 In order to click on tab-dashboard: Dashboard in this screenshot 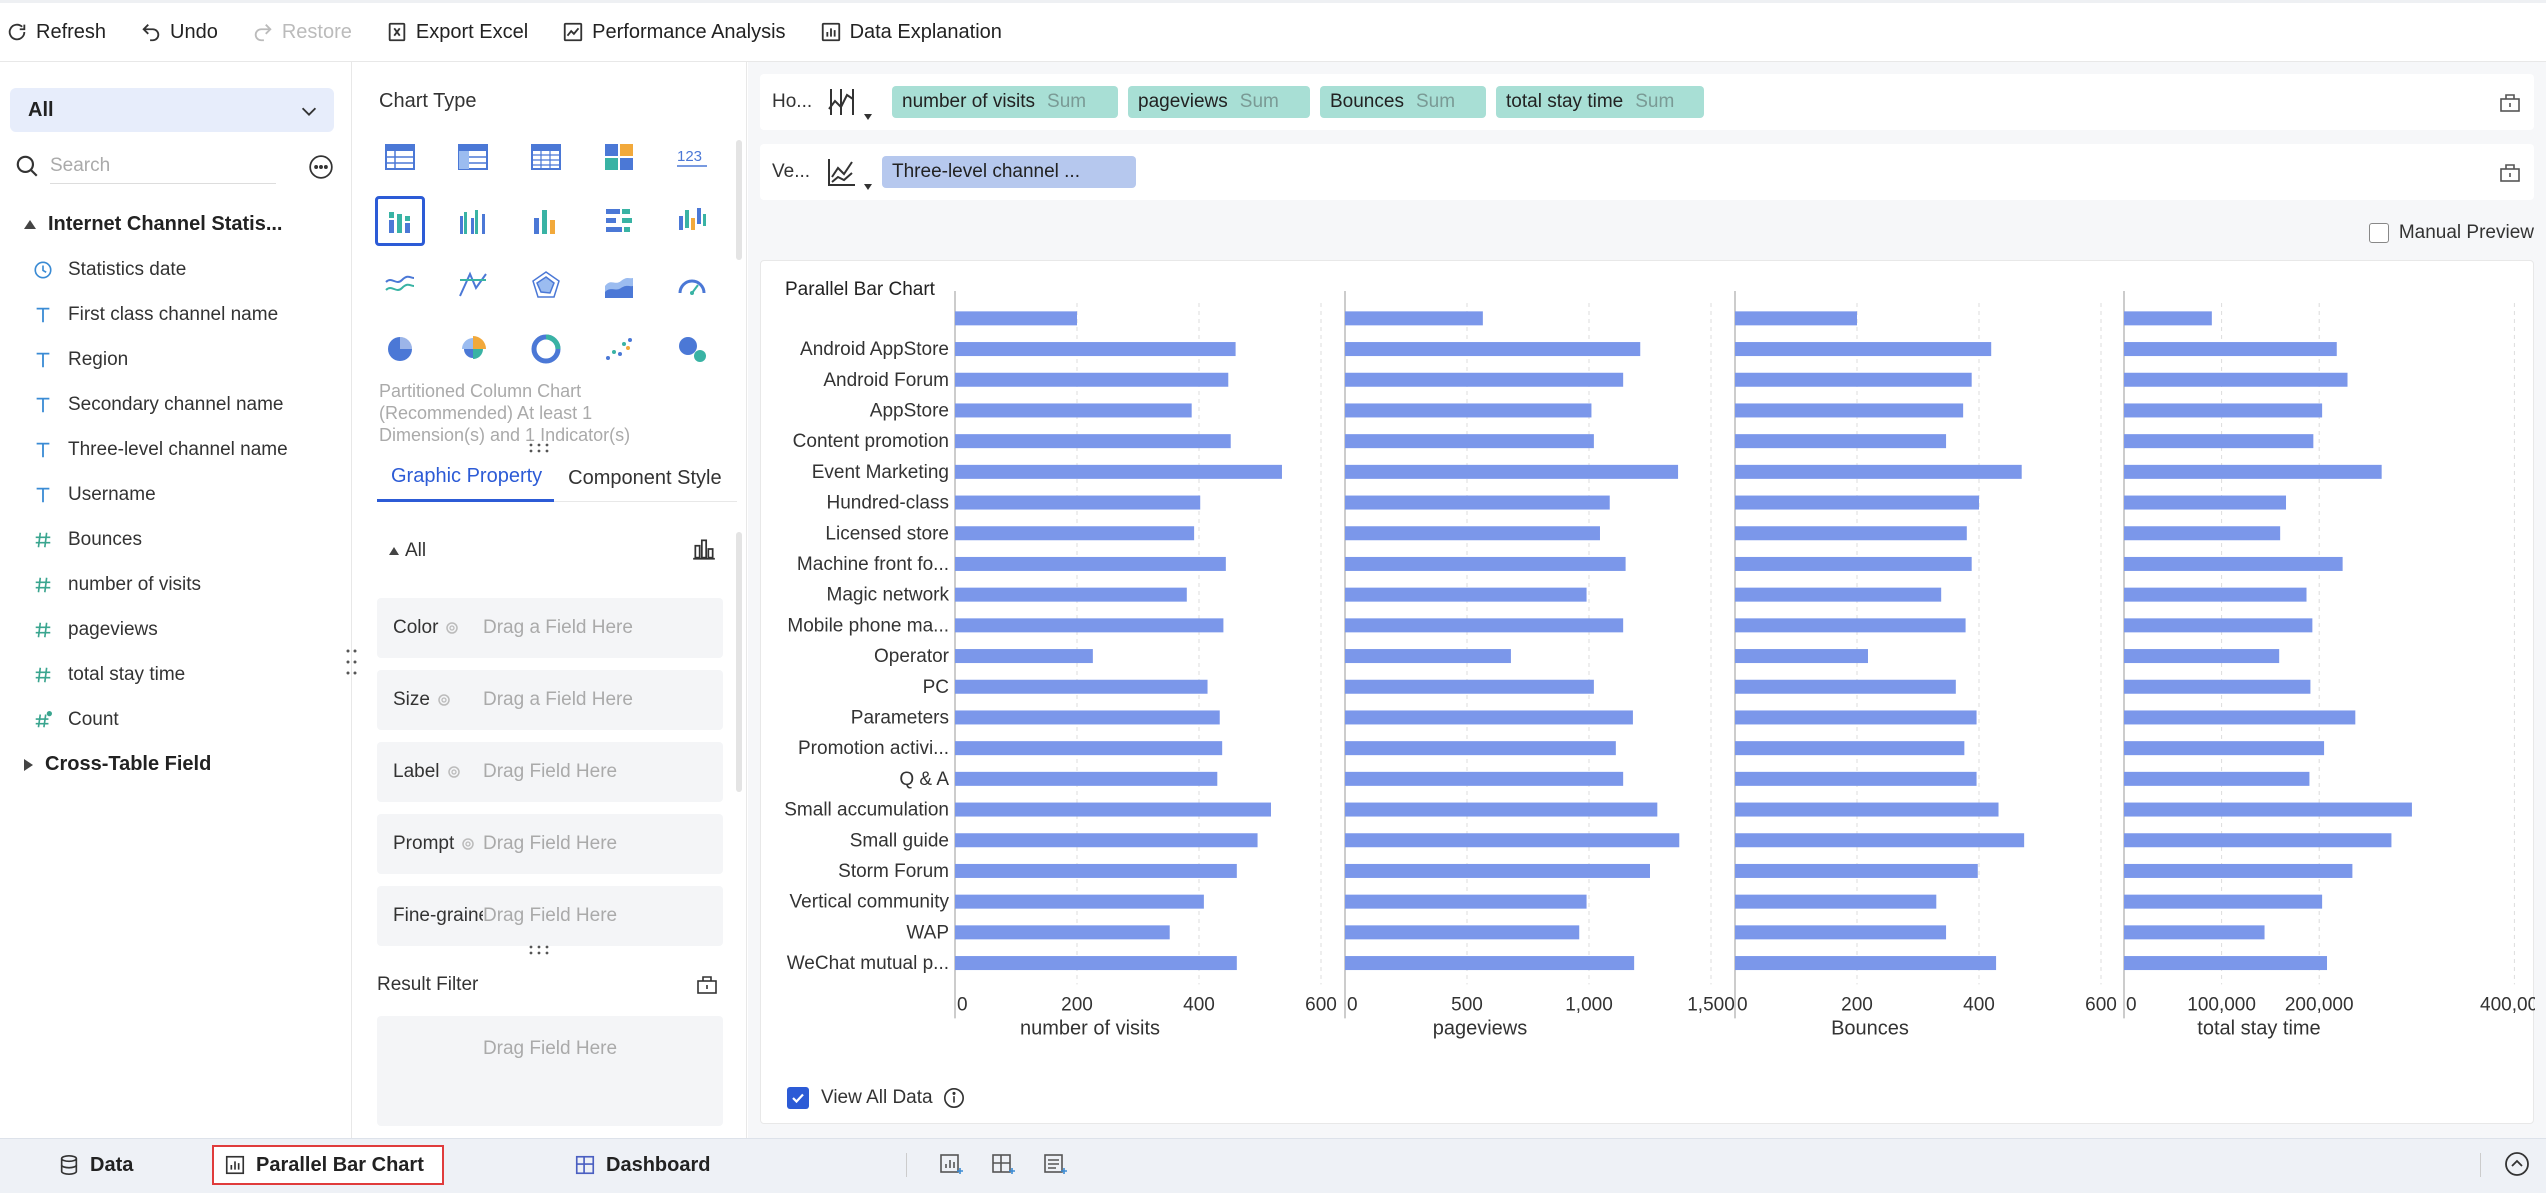, I will do `click(642, 1165)`.